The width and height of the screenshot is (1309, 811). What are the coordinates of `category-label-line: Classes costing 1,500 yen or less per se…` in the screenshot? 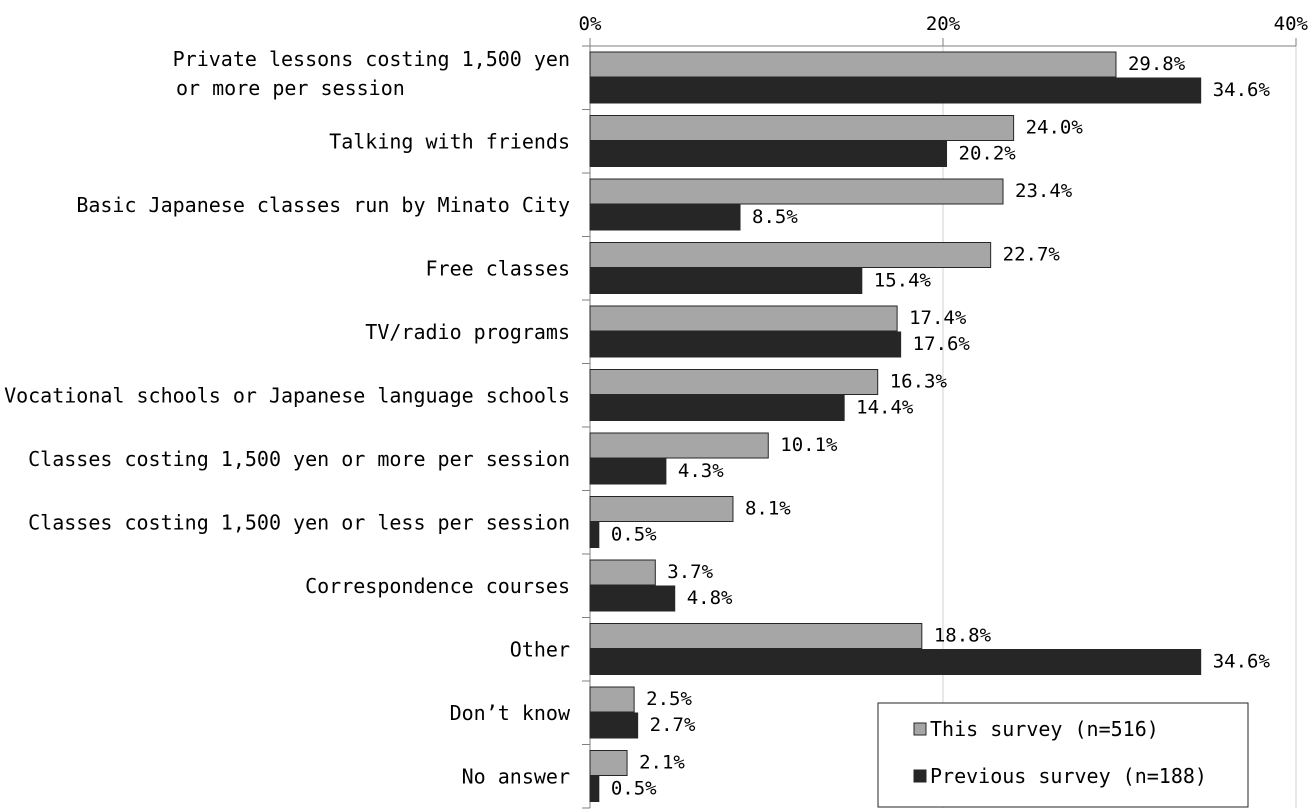 It's located at (299, 522).